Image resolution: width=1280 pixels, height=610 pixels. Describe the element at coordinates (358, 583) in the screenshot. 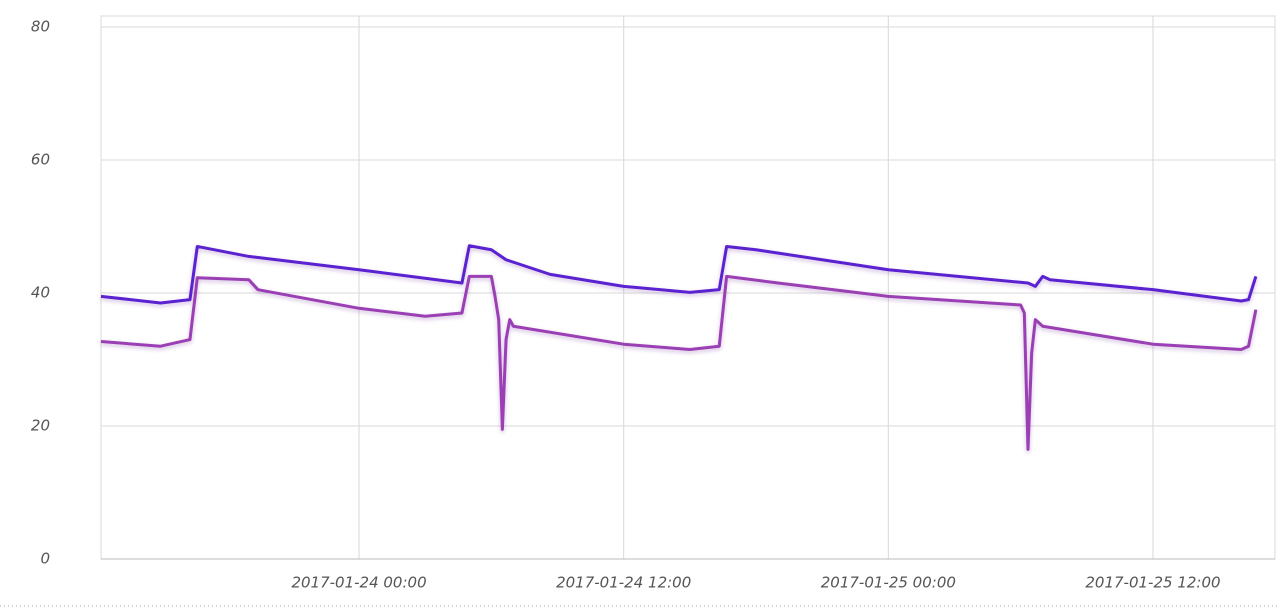

I see `x-tick-label: 2017-01-24 00:00` at that location.